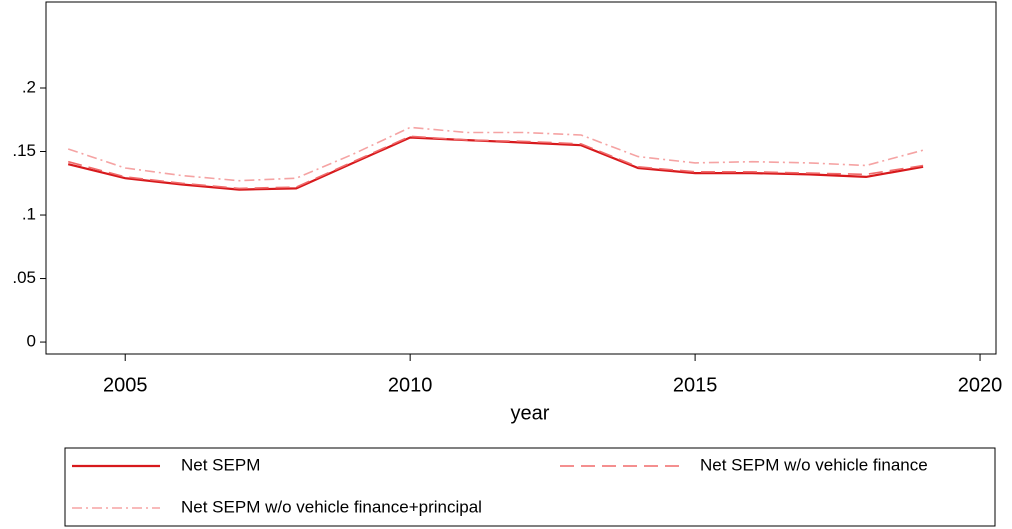 The width and height of the screenshot is (1012, 529). Describe the element at coordinates (410, 385) in the screenshot. I see `x-tick-label: 2010` at that location.